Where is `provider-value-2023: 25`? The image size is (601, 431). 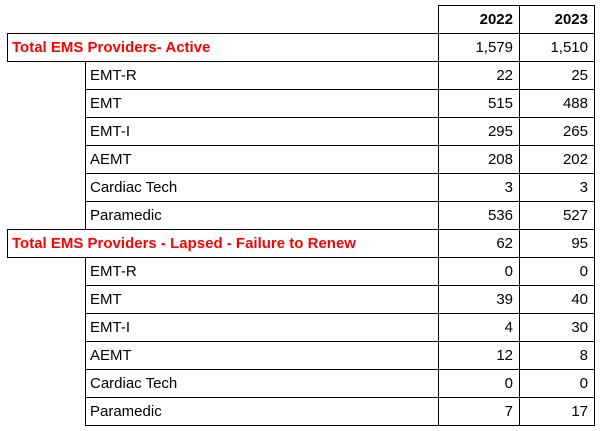 provider-value-2023: 25 is located at coordinates (557, 75).